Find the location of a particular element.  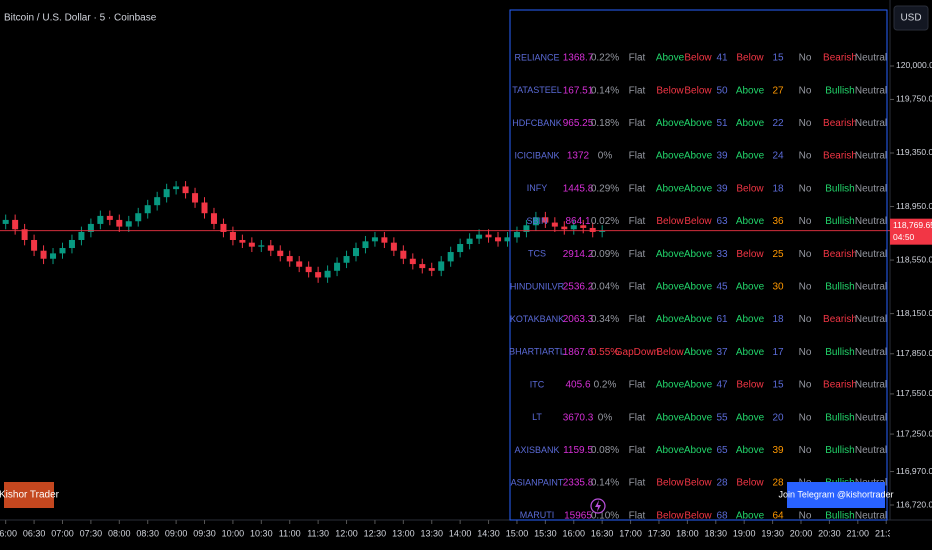

y-tick-label: 116,720.00 is located at coordinates (914, 504).